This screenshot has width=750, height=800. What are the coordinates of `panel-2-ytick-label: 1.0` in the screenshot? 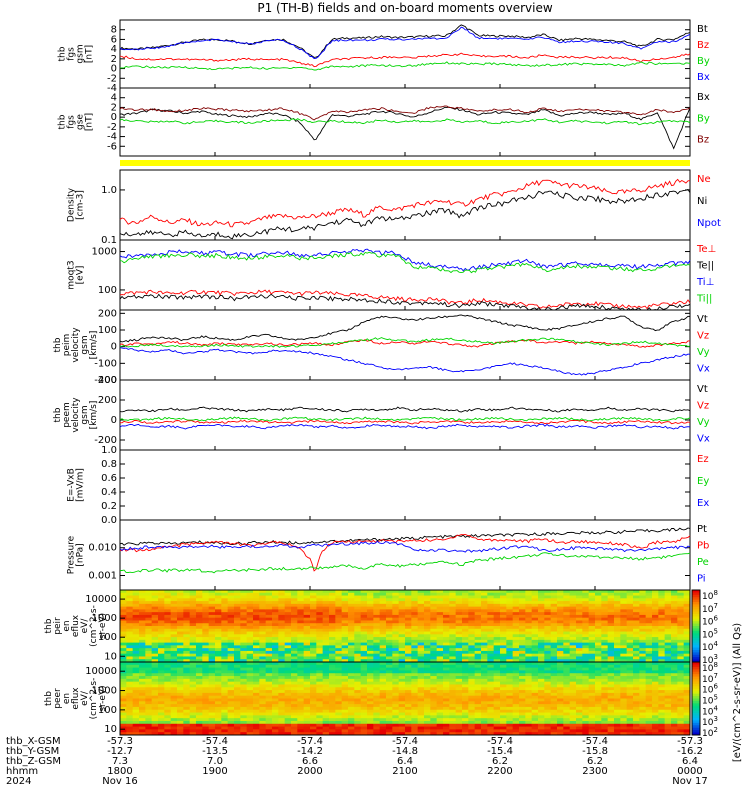 It's located at (109, 190).